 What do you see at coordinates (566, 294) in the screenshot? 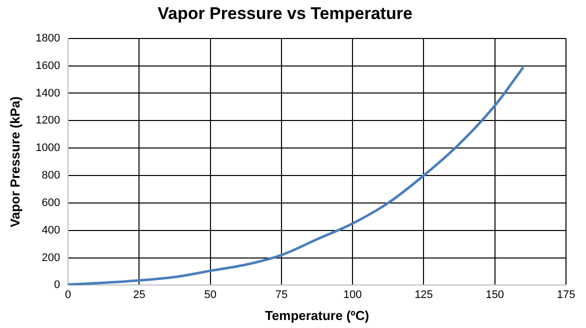
I see `x-tick-label: 175` at bounding box center [566, 294].